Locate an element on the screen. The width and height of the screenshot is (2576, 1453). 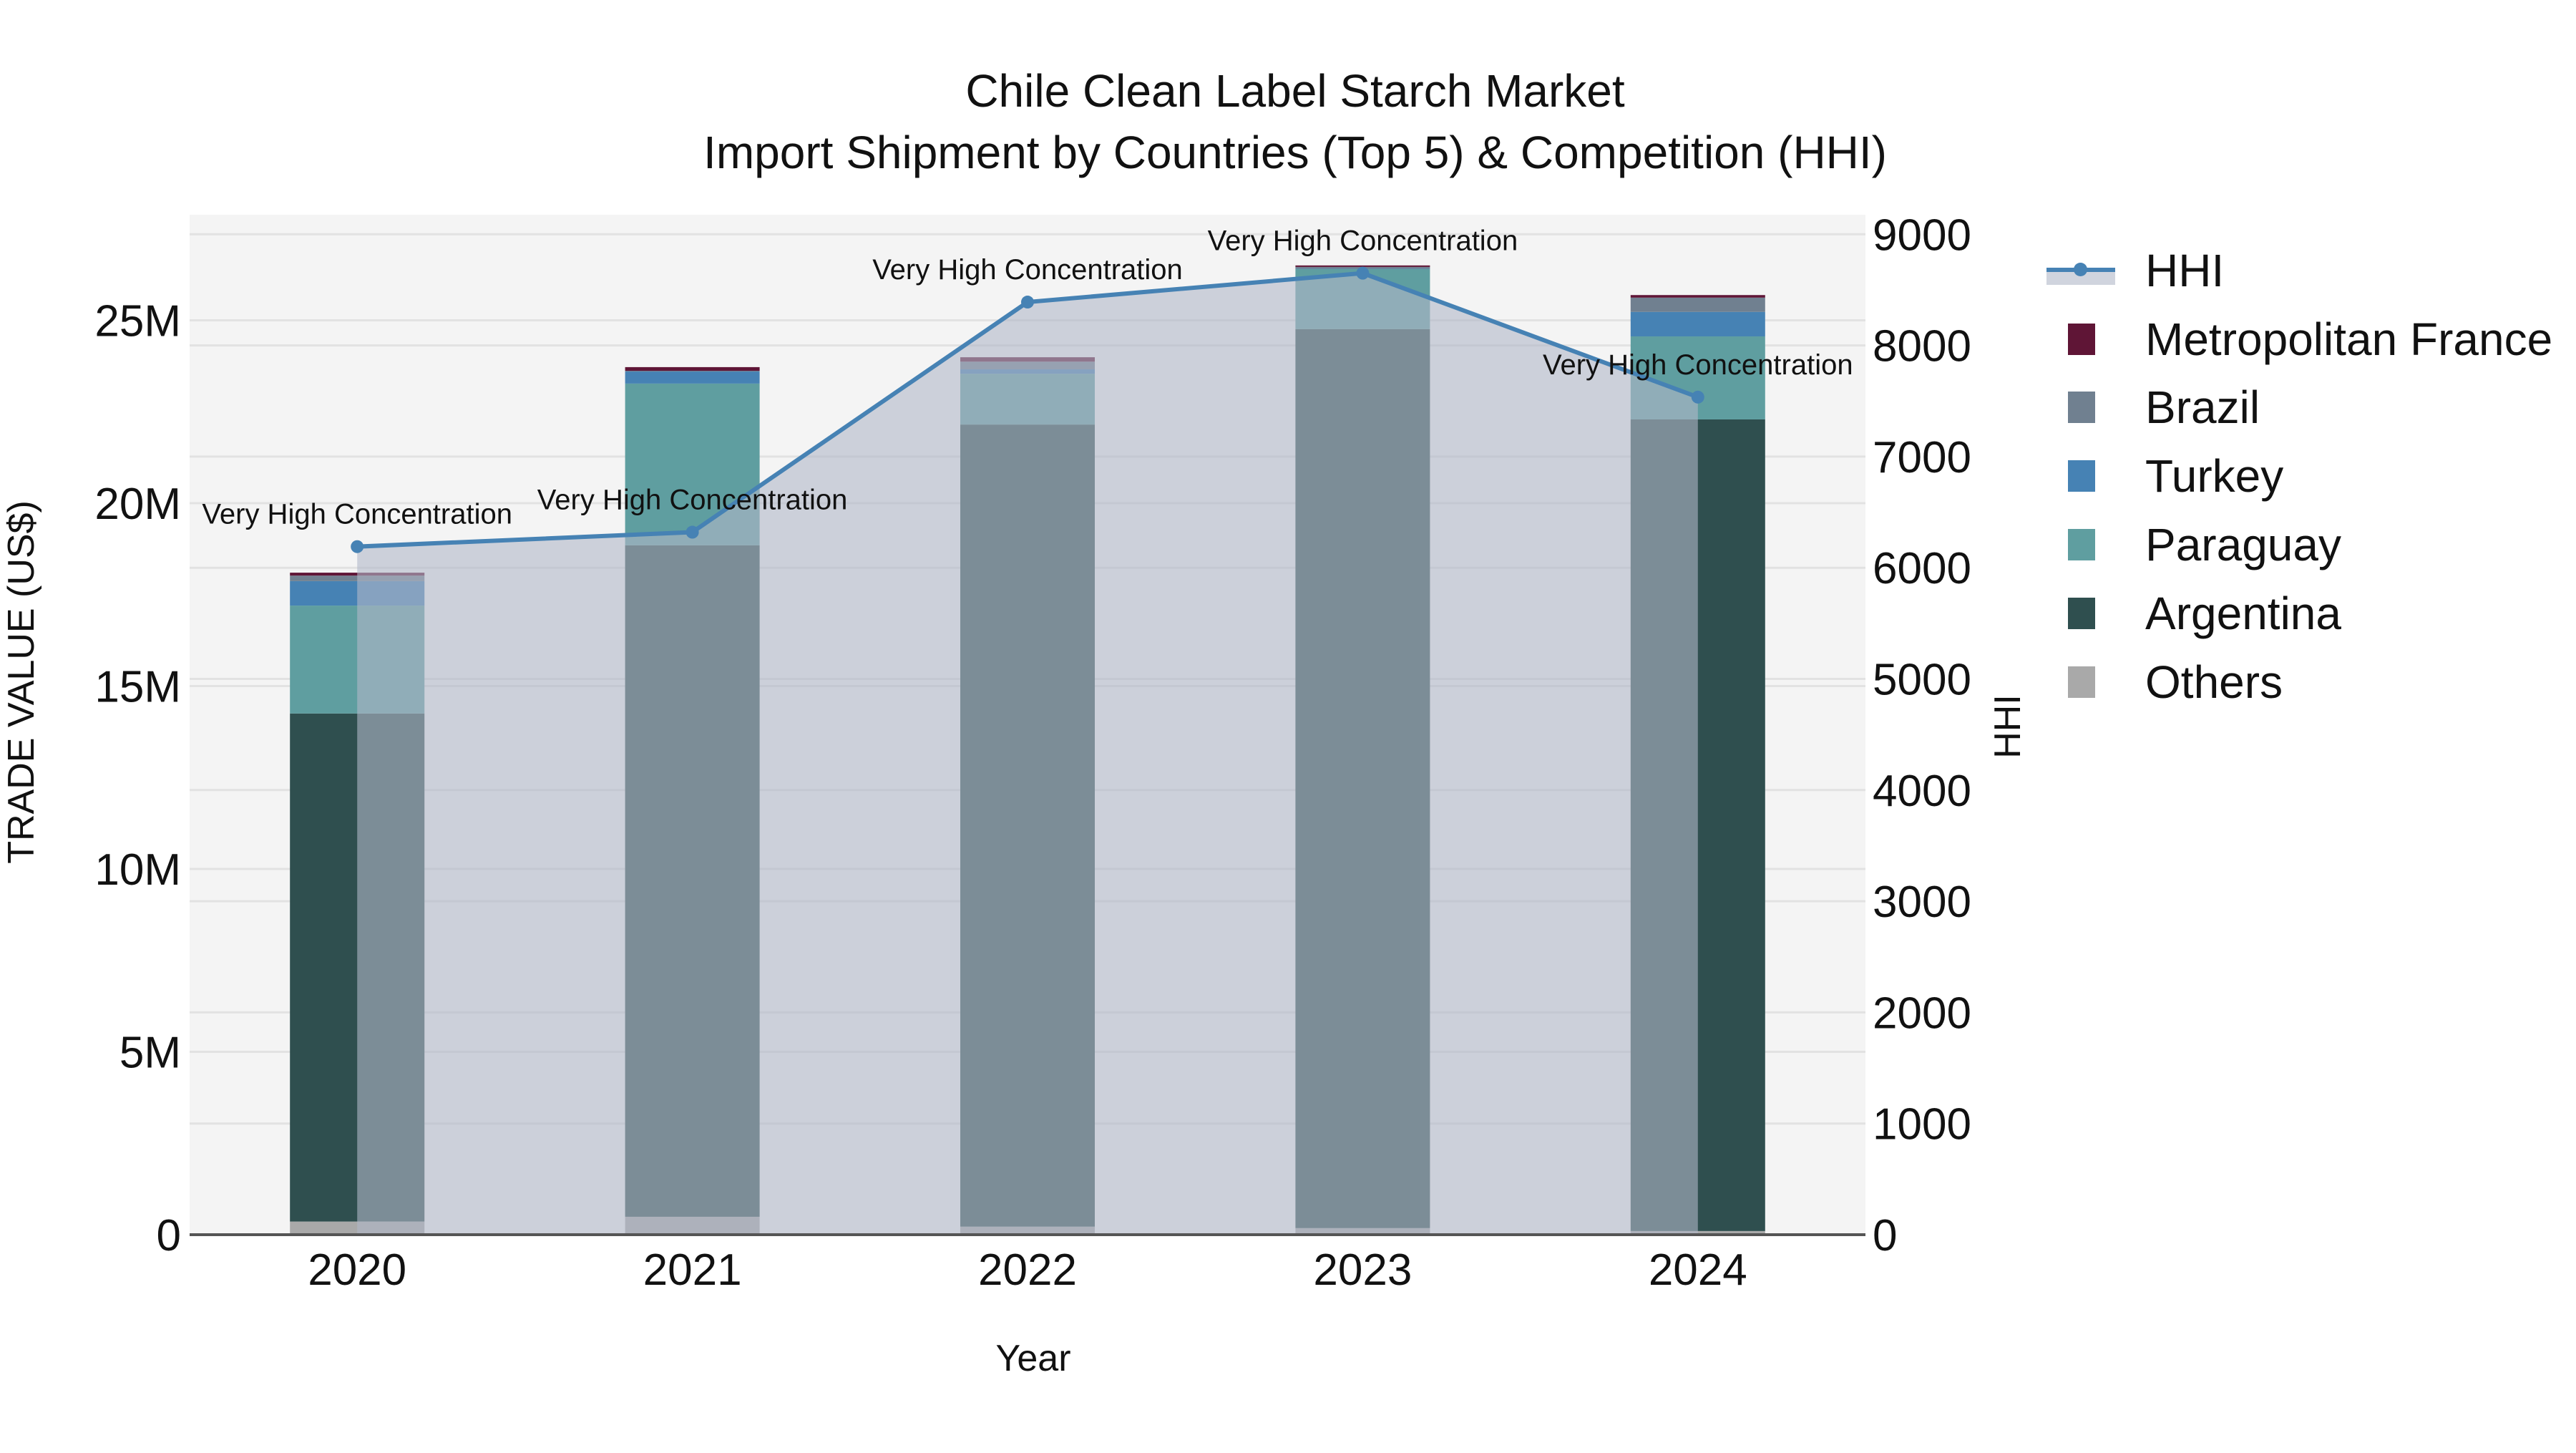
legend-label: Brazil is located at coordinates (2202, 408).